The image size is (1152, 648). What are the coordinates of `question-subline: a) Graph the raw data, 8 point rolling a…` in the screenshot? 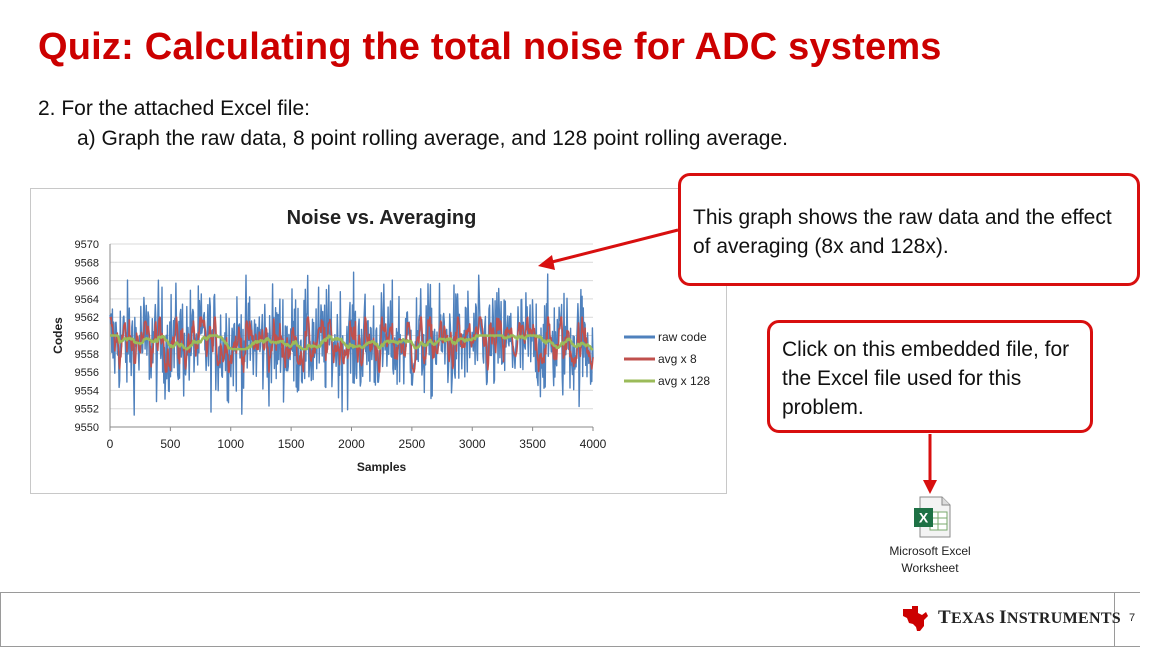 It's located at (432, 138).